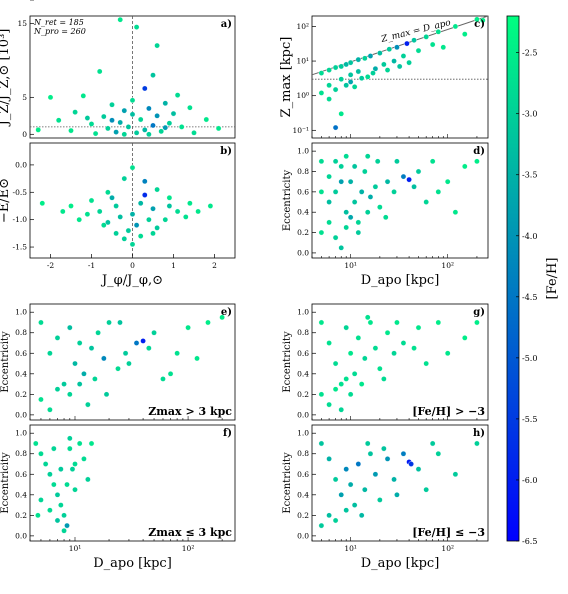  I want to click on panel-label: e), so click(226, 312).